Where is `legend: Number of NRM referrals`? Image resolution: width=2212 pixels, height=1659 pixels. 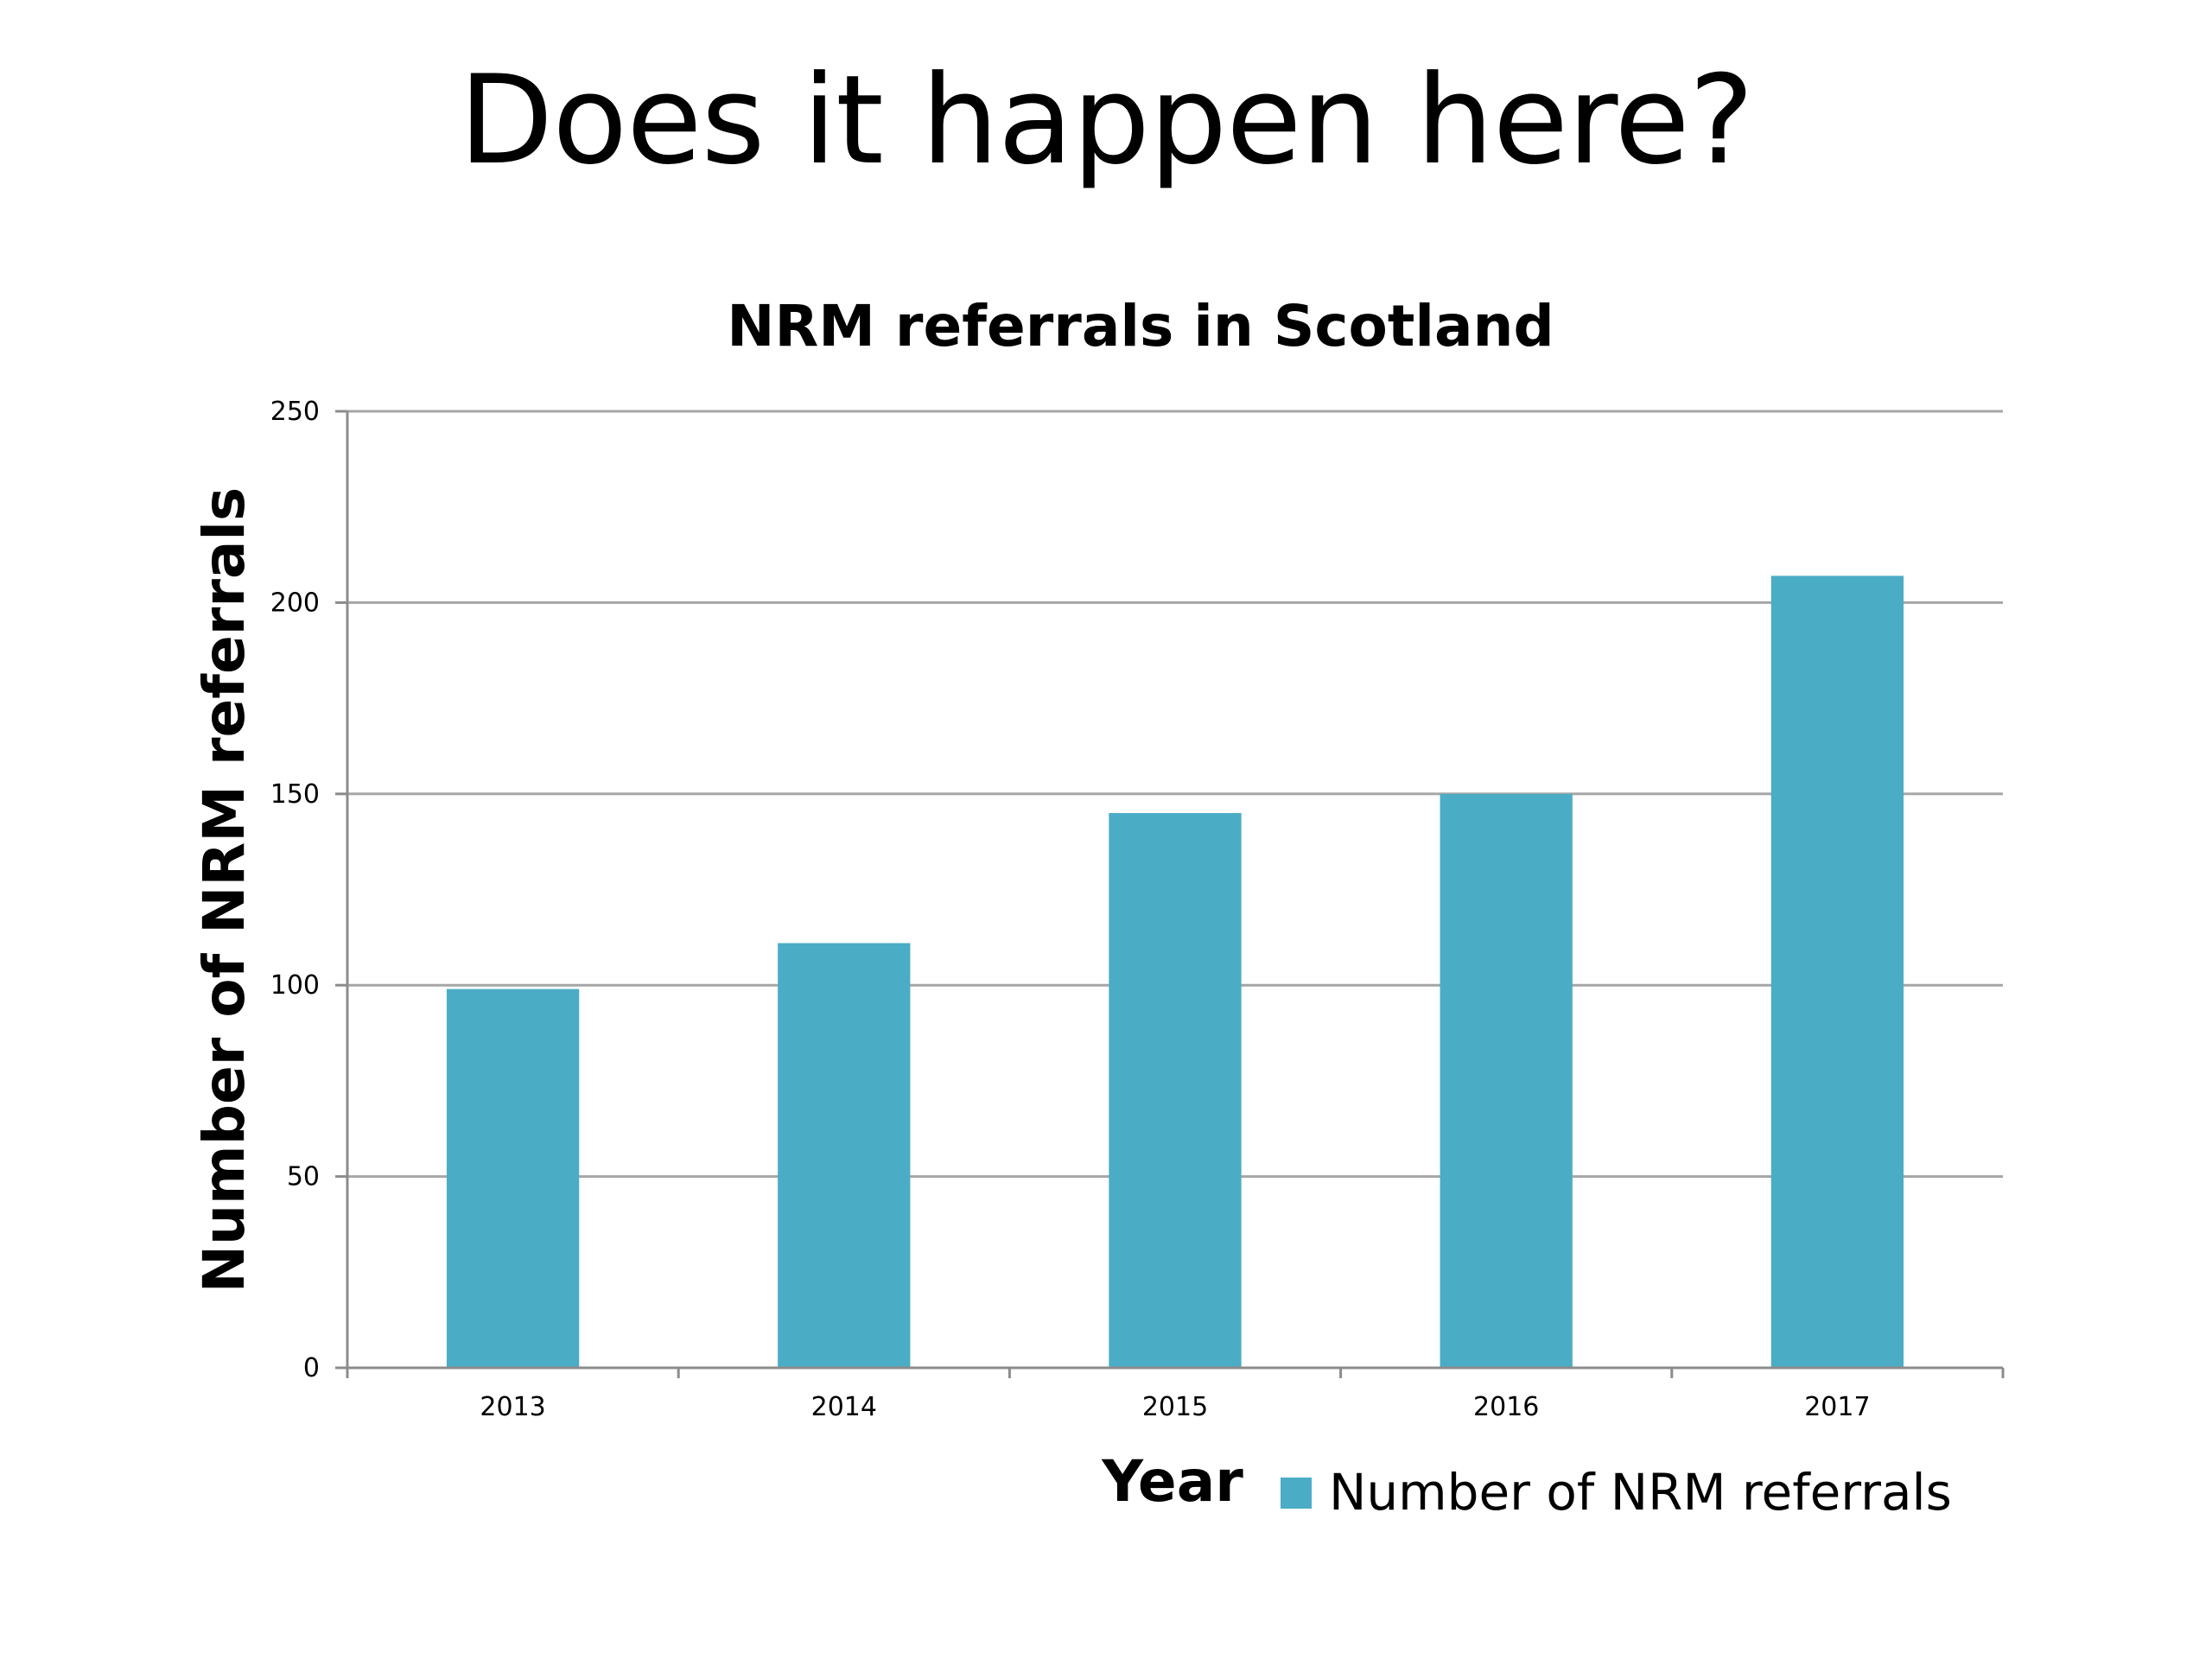
legend: Number of NRM referrals is located at coordinates (1616, 1492).